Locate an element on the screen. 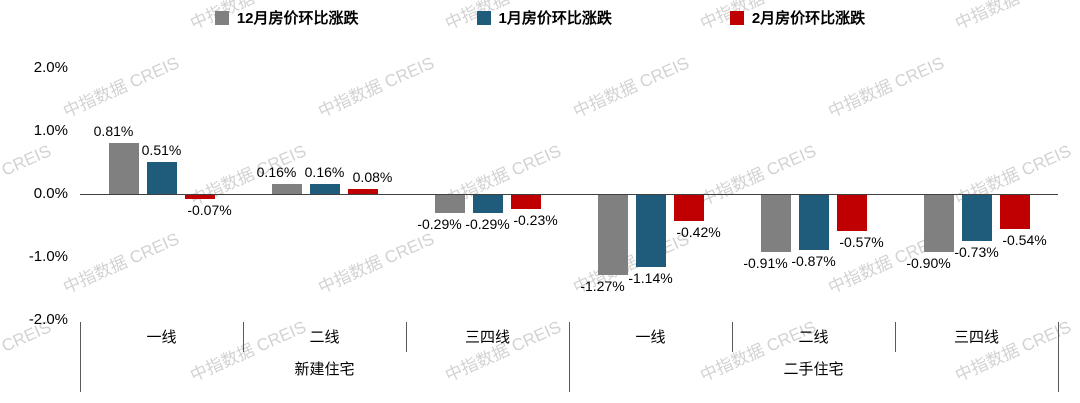 This screenshot has height=403, width=1080. legend-label: 2月房价环比涨跌 is located at coordinates (808, 18).